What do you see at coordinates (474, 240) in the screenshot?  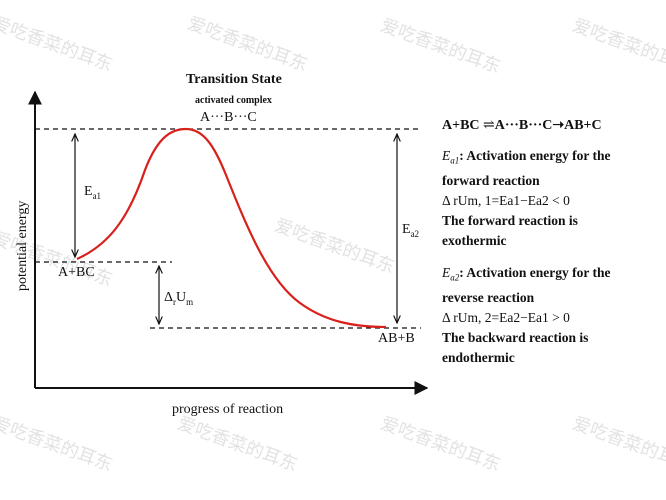 I see `forward-conclusion-2: exothermic` at bounding box center [474, 240].